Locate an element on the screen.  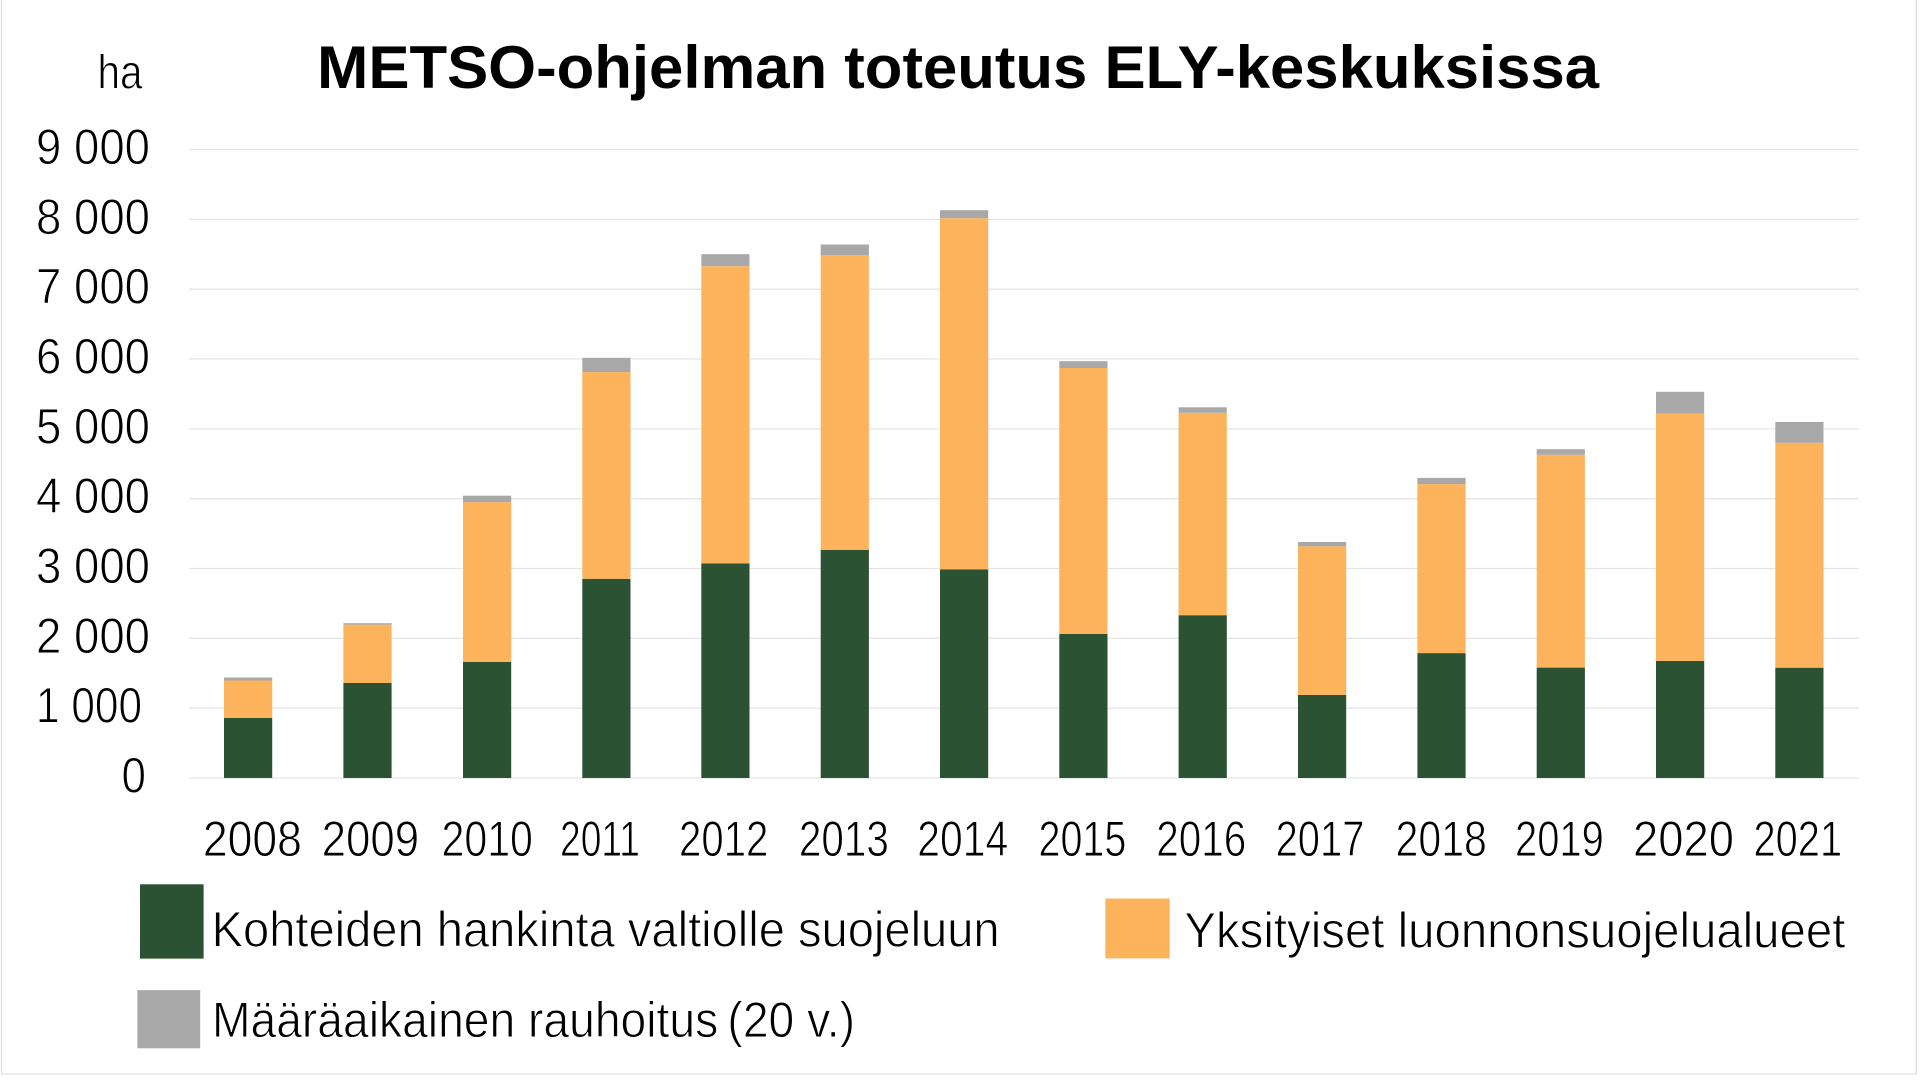
svg-text: 2012 is located at coordinates (723, 839).